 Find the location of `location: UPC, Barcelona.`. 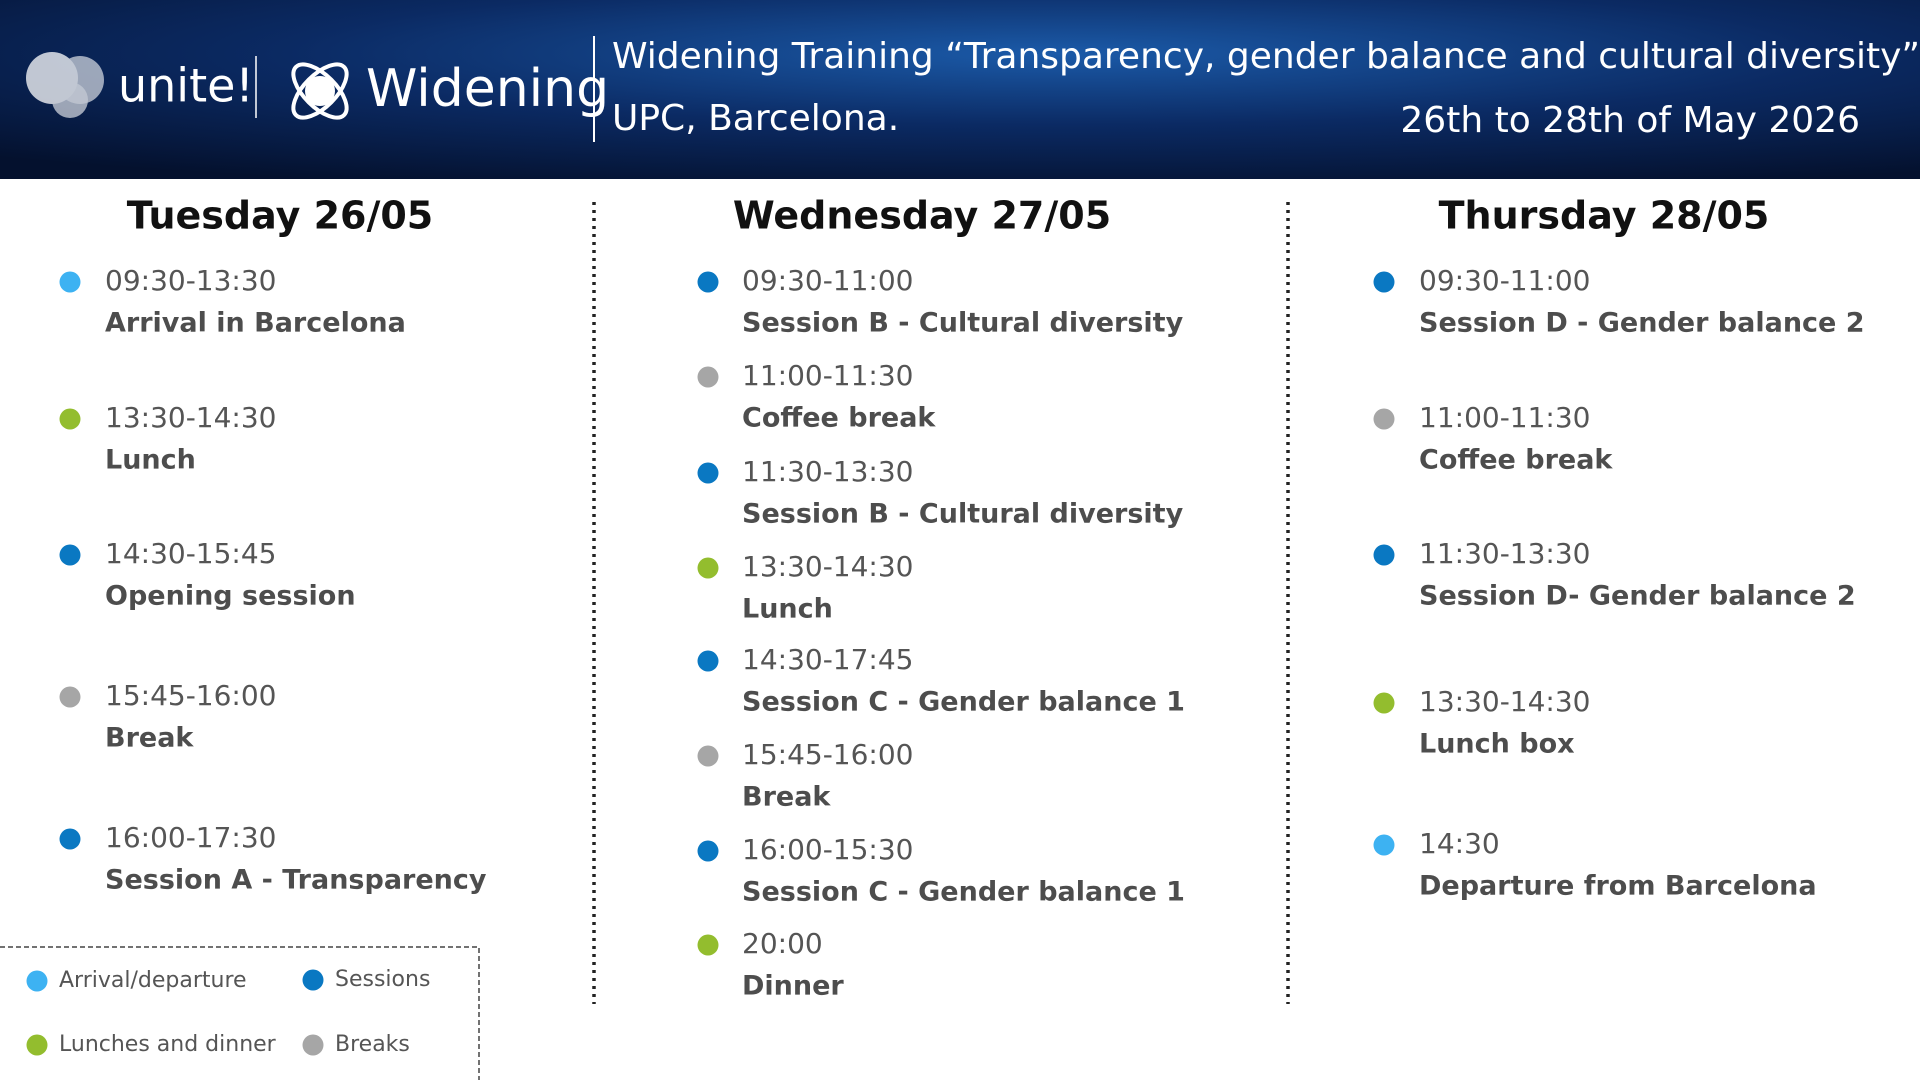

location: UPC, Barcelona. is located at coordinates (755, 118).